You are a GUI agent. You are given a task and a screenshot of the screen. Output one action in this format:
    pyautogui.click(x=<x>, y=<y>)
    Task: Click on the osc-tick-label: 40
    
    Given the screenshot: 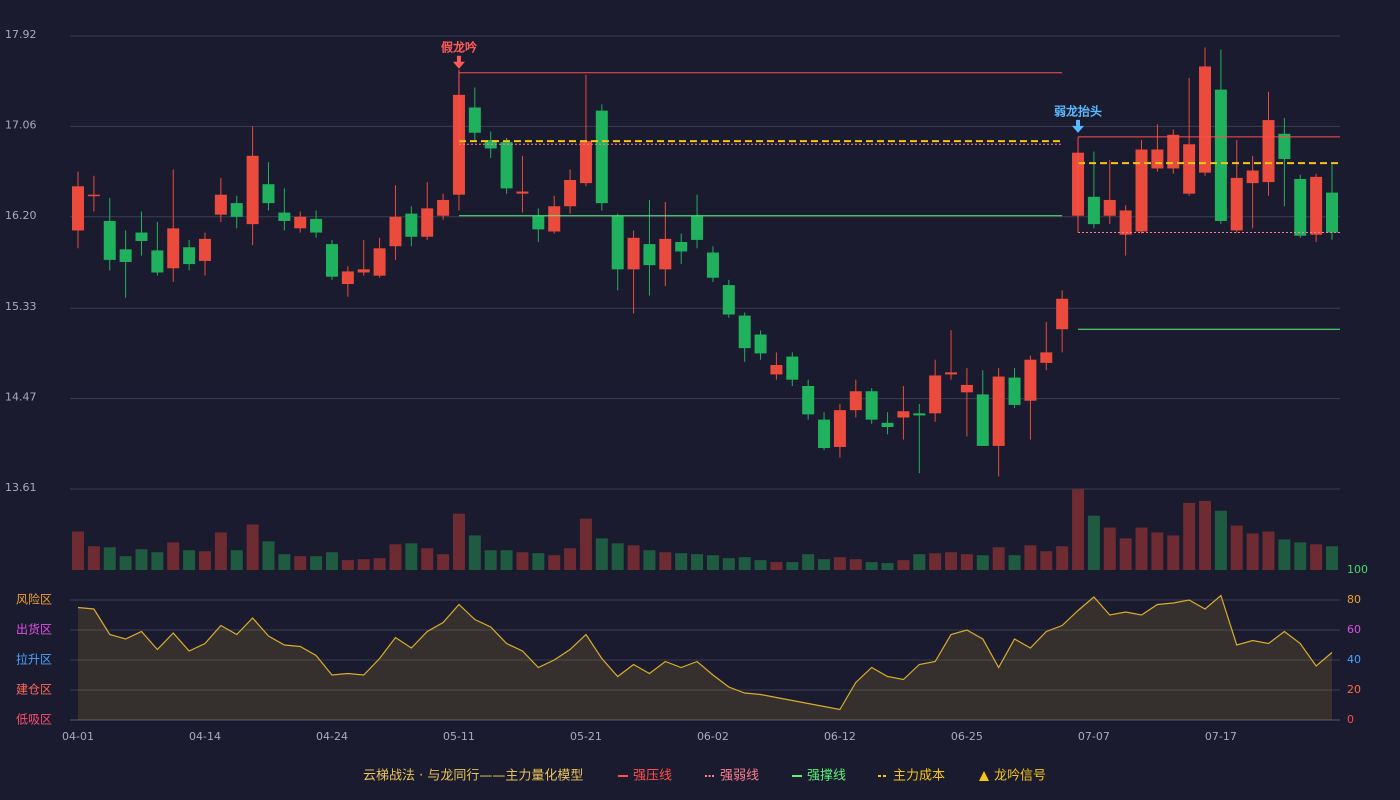 What is the action you would take?
    pyautogui.click(x=1354, y=659)
    